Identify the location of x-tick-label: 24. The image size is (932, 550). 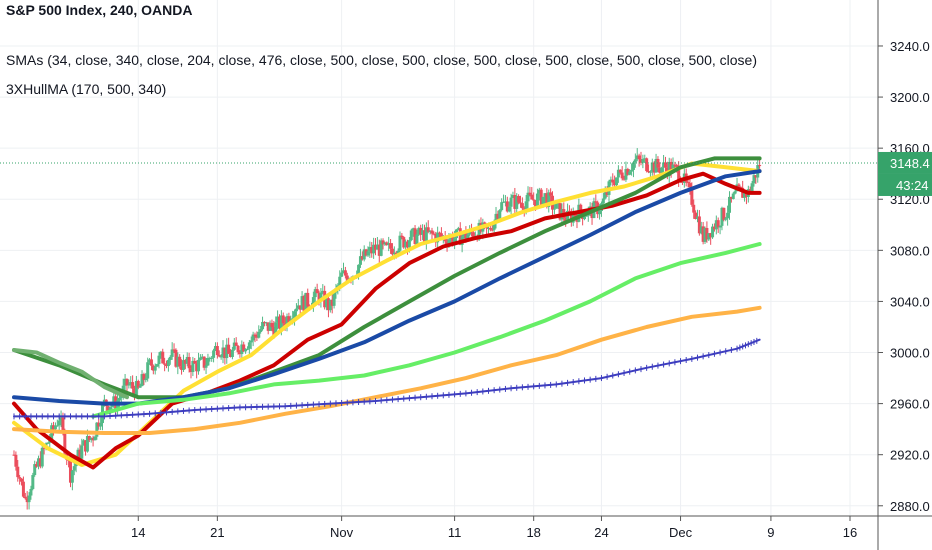
(601, 532).